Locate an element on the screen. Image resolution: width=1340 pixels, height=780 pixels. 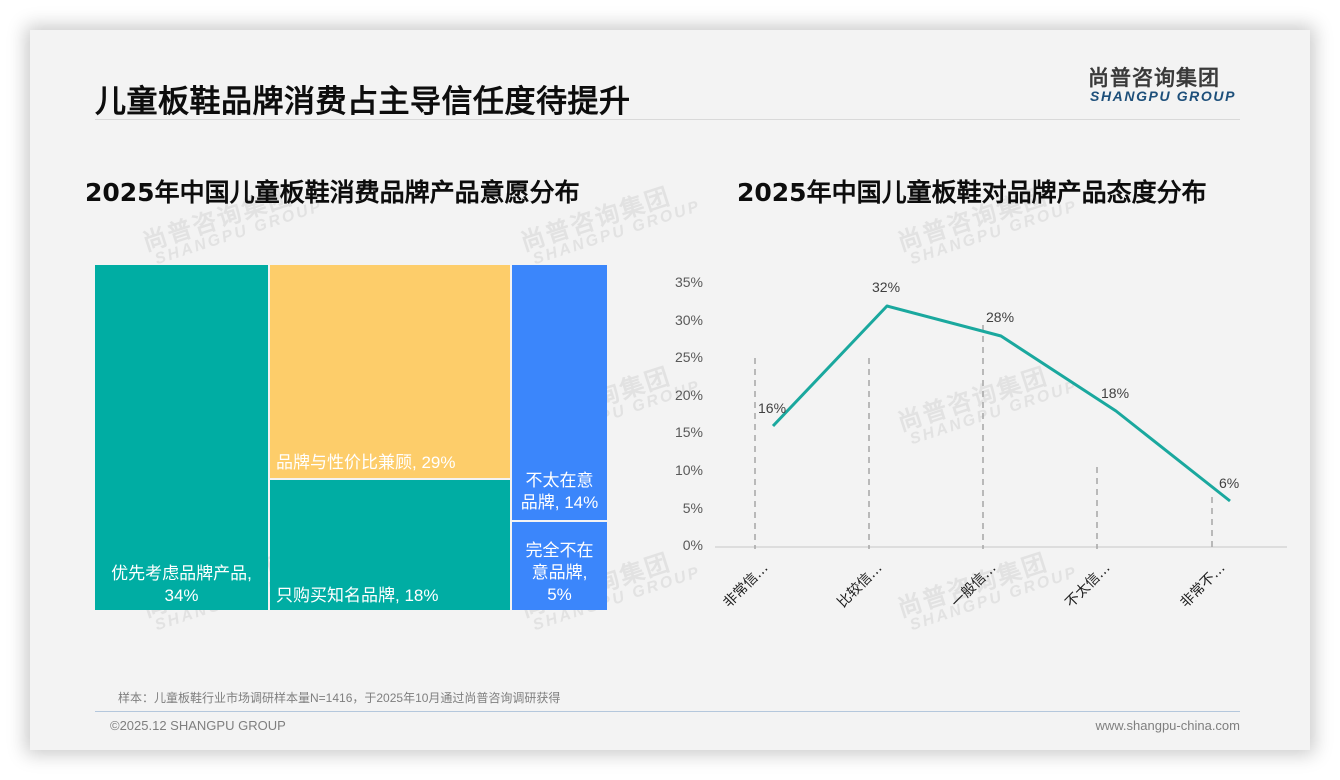
treemap-tile-not-care-at-all: 完全不在 意品牌, 5% is located at coordinates (559, 566).